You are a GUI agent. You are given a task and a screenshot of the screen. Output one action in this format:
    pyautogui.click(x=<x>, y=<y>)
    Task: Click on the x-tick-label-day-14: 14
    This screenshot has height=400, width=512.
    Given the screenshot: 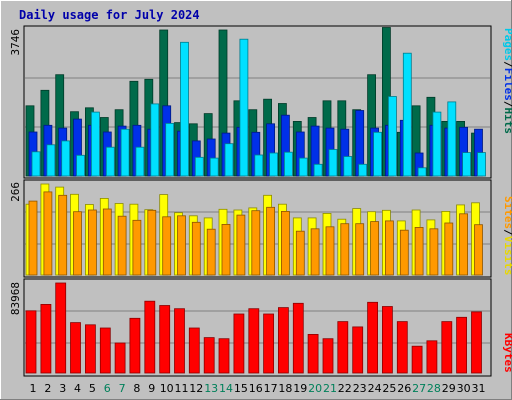 What is the action you would take?
    pyautogui.click(x=226, y=388)
    